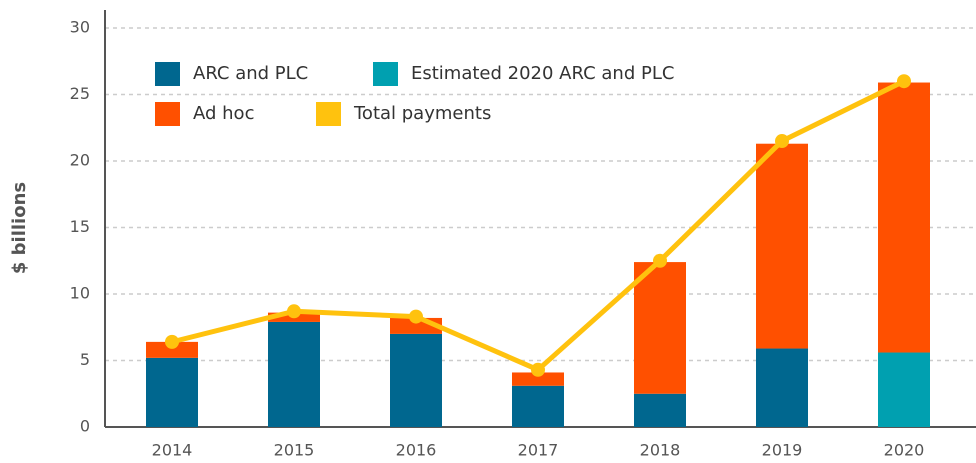 The width and height of the screenshot is (976, 463). Describe the element at coordinates (80, 93) in the screenshot. I see `y-tick-label: 25` at that location.